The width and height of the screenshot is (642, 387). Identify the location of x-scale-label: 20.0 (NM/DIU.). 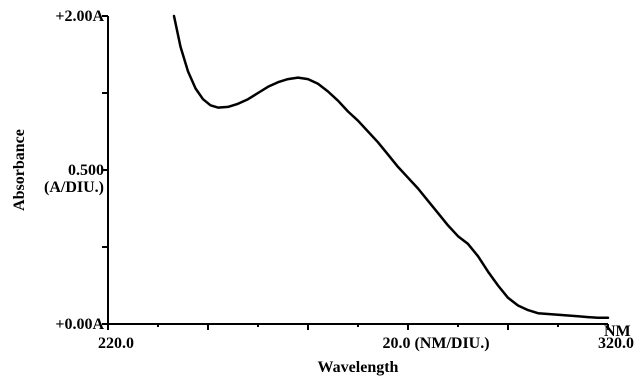
(435, 343).